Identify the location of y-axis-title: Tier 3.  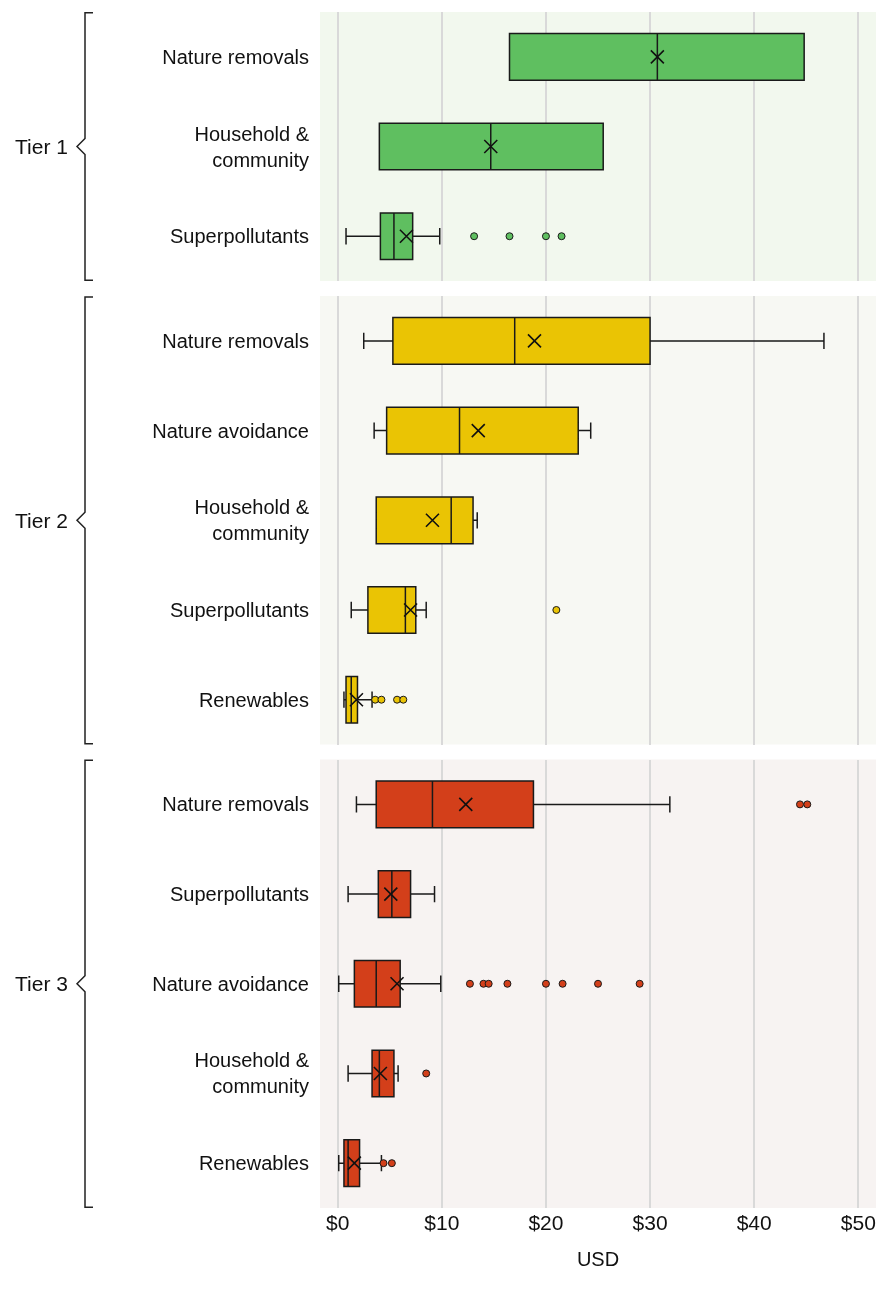
(41, 983).